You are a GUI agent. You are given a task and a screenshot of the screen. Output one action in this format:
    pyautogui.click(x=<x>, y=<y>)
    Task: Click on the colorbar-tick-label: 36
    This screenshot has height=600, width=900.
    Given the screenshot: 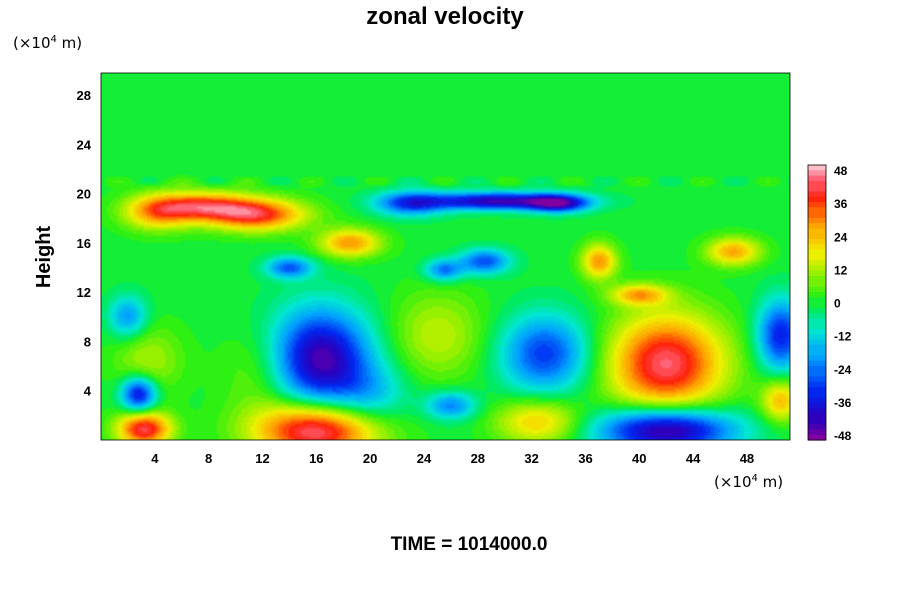 What is the action you would take?
    pyautogui.click(x=841, y=204)
    